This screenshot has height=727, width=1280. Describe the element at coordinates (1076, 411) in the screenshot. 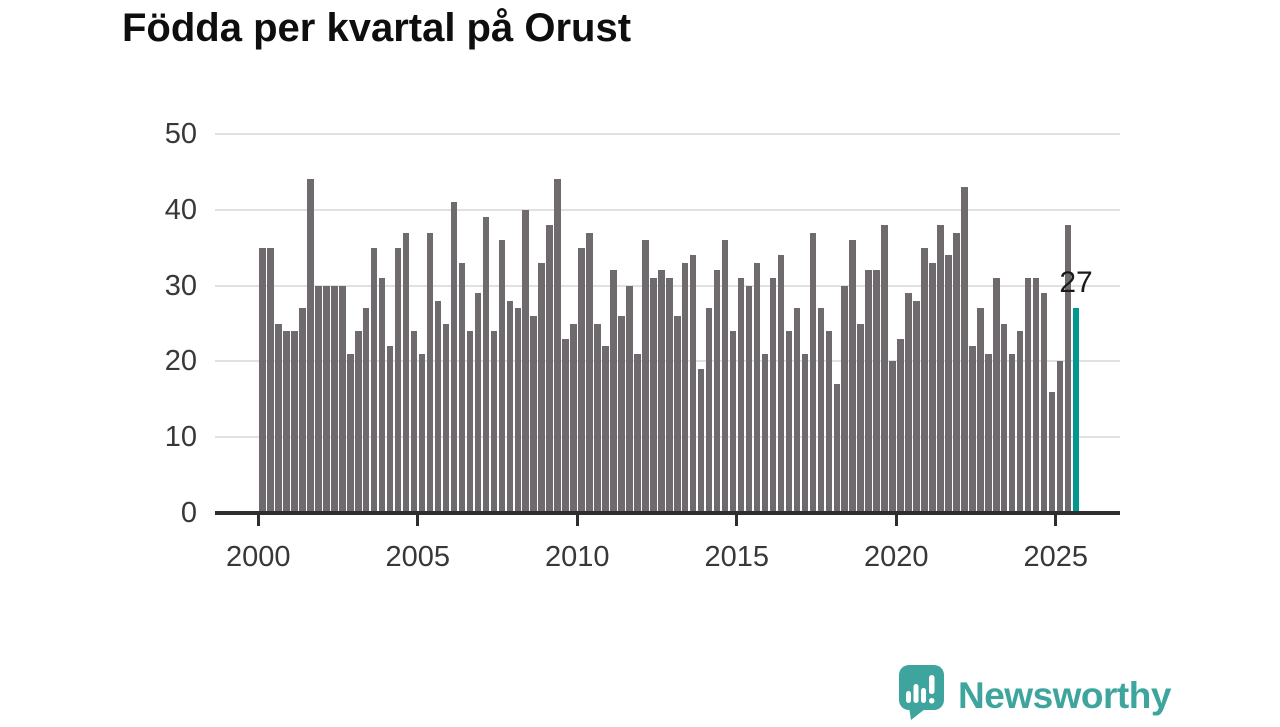

I see `highlighted-bar` at that location.